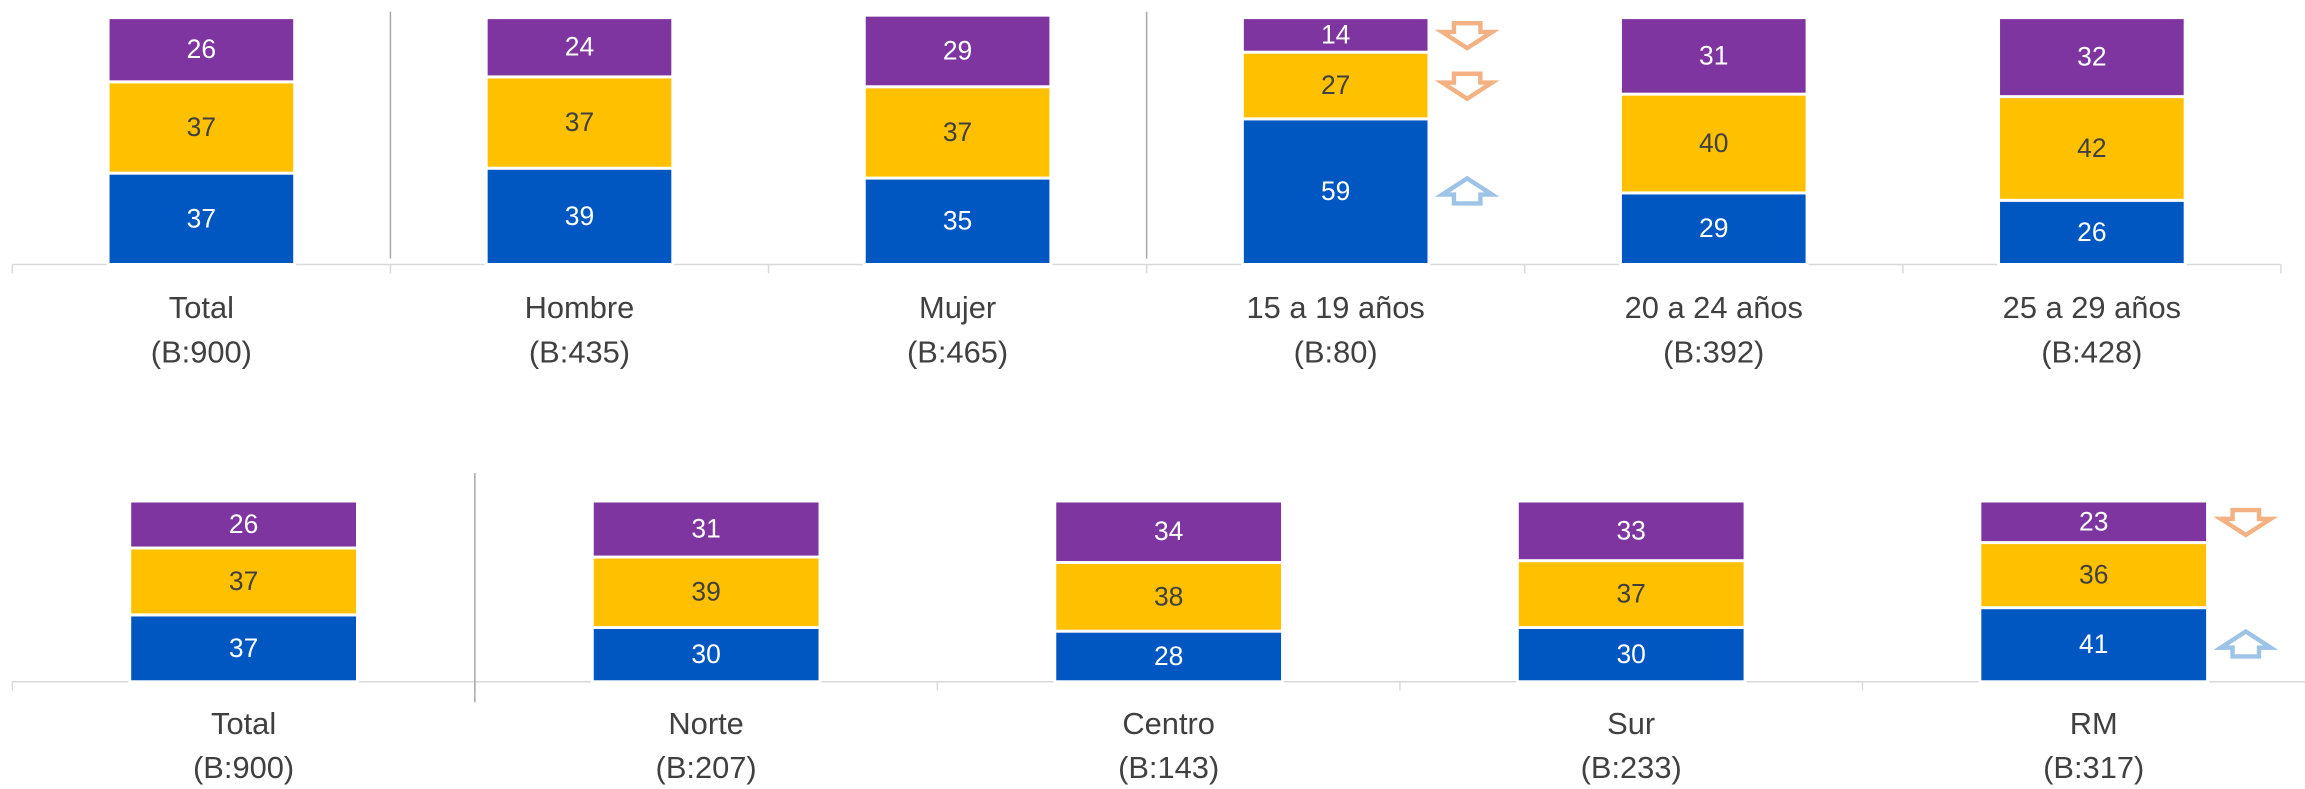  I want to click on value-label: 23, so click(2093, 521).